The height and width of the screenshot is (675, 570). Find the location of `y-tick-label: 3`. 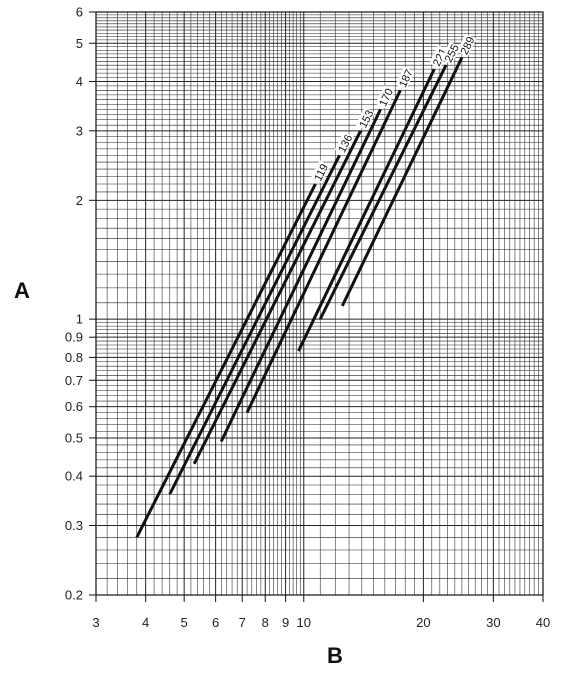

y-tick-label: 3 is located at coordinates (79, 130).